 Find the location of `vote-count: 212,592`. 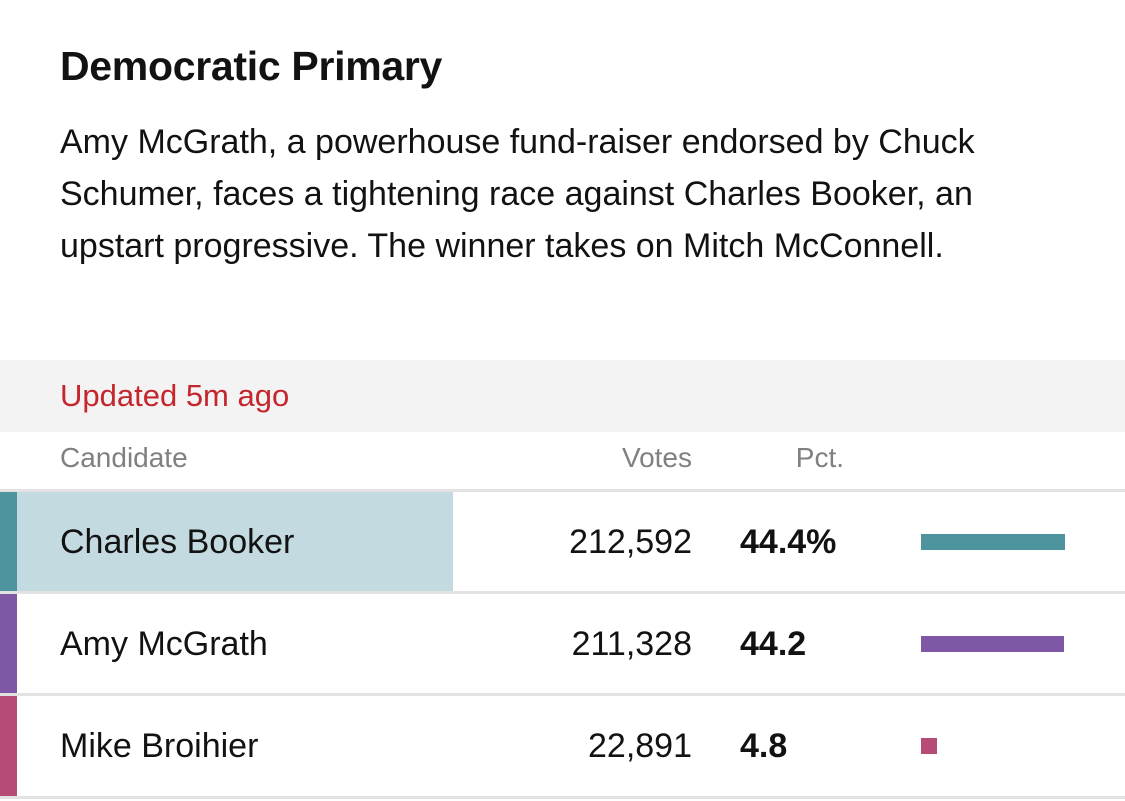

vote-count: 212,592 is located at coordinates (630, 542).